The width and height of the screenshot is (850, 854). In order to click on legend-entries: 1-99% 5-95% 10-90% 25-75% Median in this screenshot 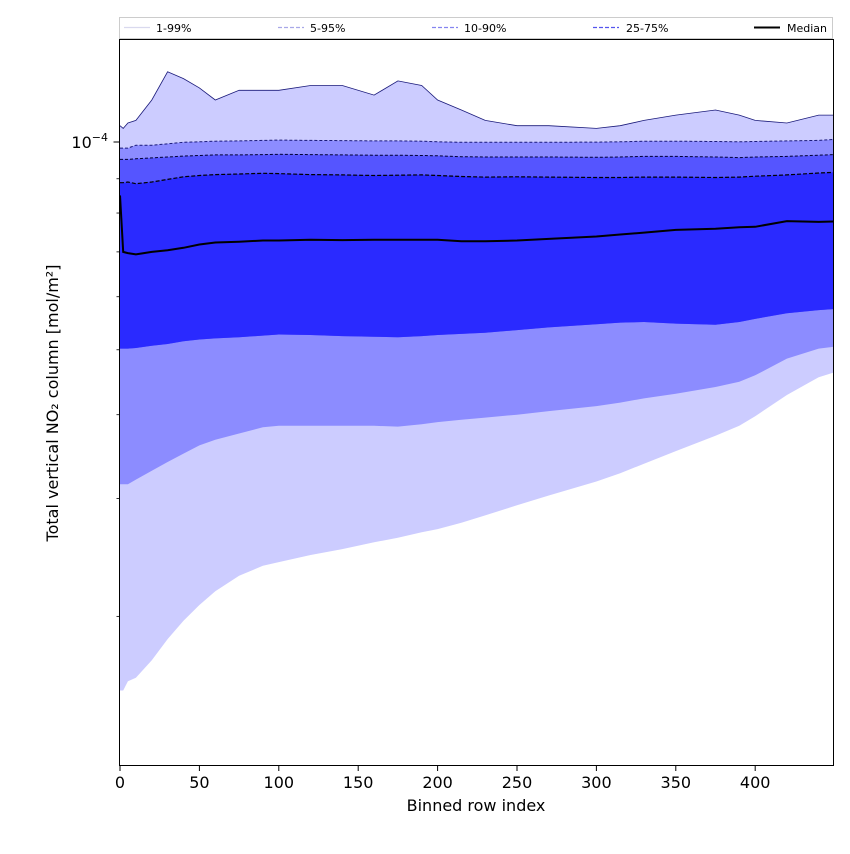, I will do `click(475, 28)`.